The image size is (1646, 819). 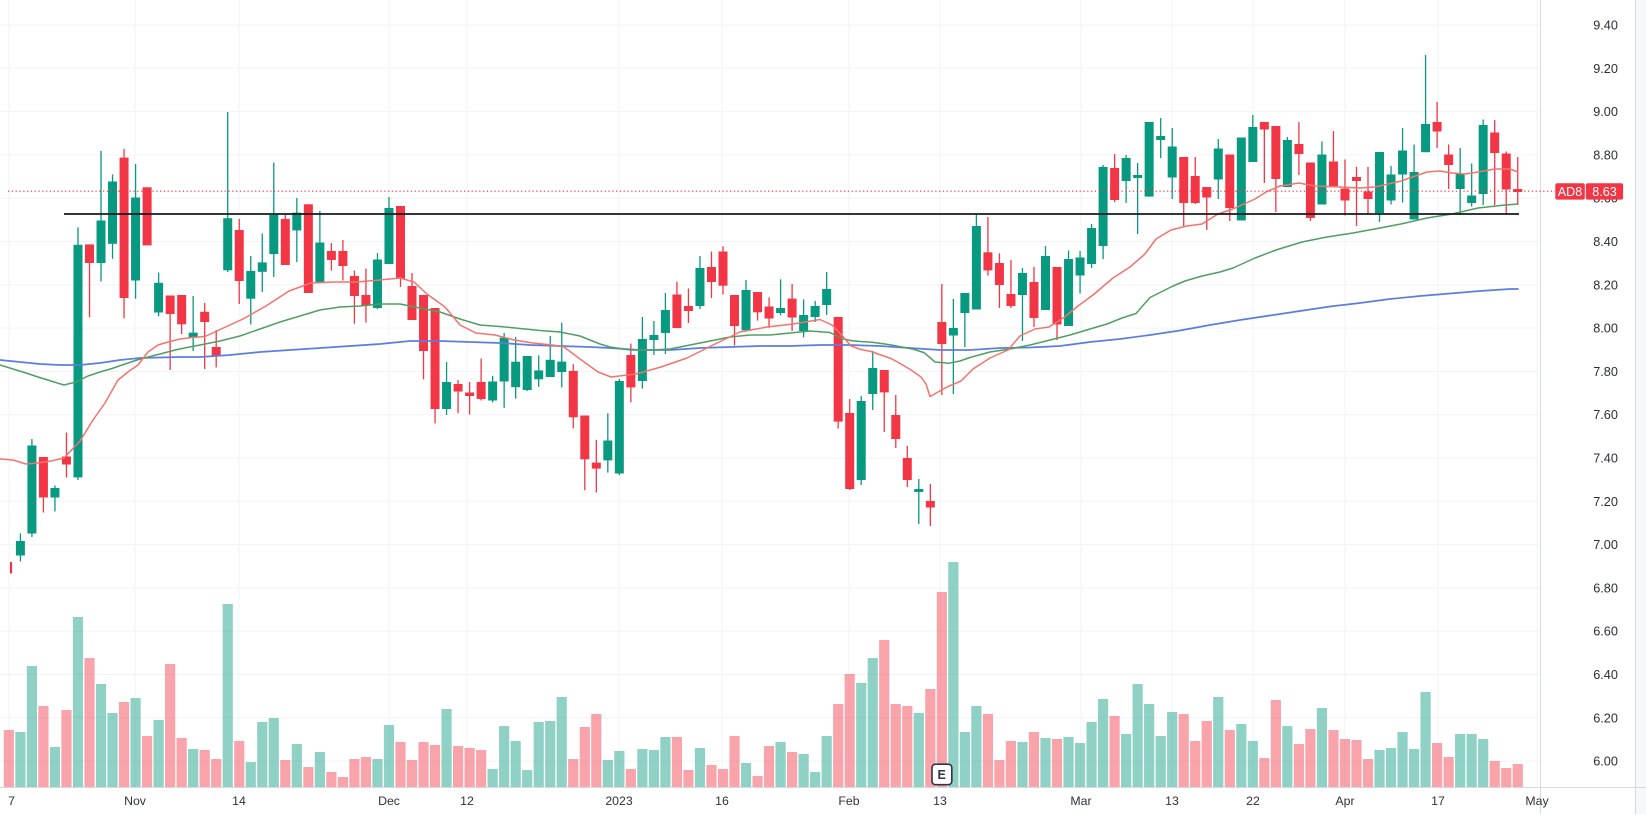 What do you see at coordinates (1253, 801) in the screenshot?
I see `svg-text: 22` at bounding box center [1253, 801].